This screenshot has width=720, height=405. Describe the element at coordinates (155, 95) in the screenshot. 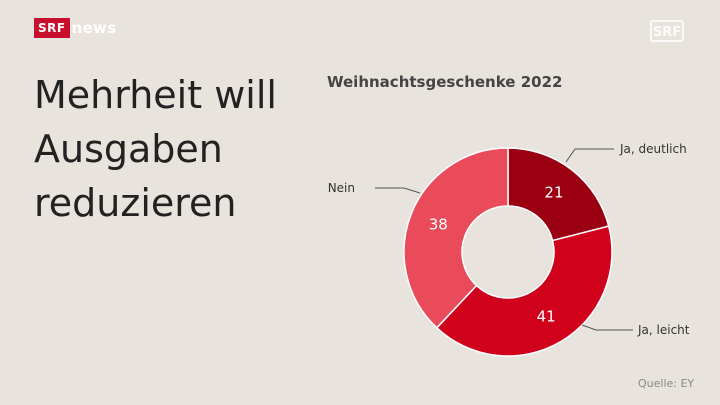

I see `headline-line-1: Mehrheit will` at that location.